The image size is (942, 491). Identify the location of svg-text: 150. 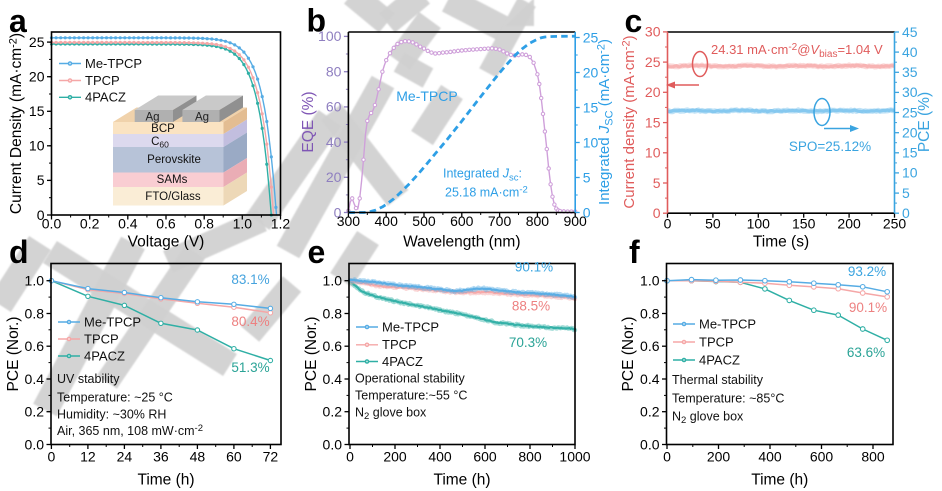
(804, 224).